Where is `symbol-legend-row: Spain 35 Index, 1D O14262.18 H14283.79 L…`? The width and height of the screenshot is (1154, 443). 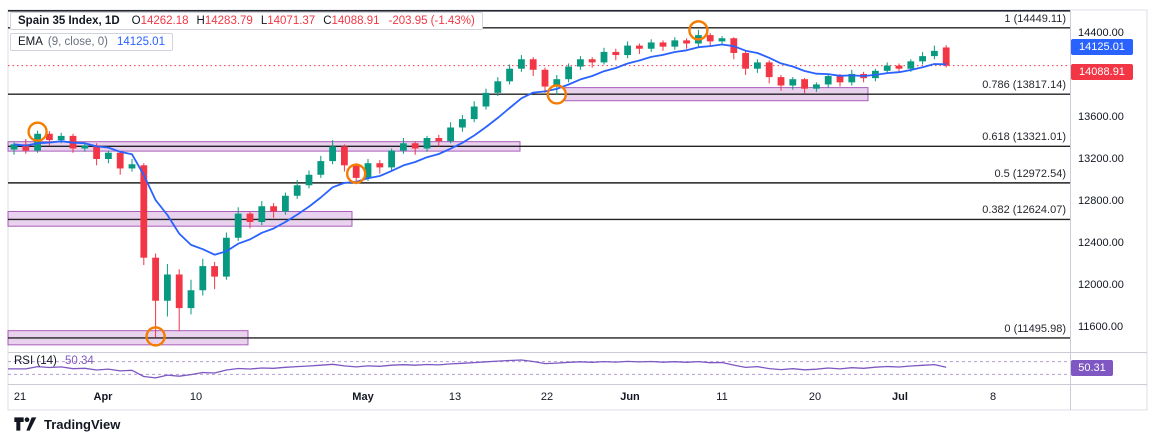
symbol-legend-row: Spain 35 Index, 1D O14262.18 H14283.79 L… is located at coordinates (246, 21).